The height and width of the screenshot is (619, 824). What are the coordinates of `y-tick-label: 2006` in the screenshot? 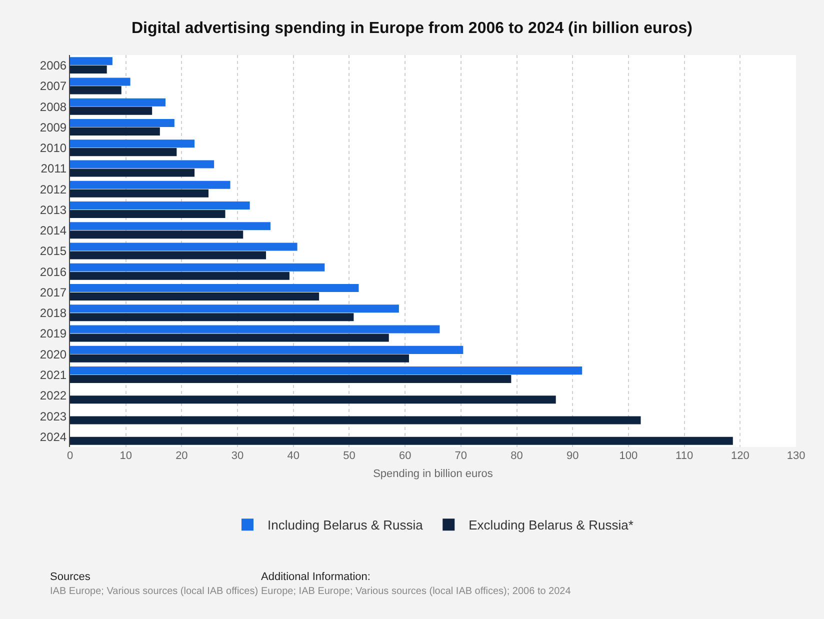 It's located at (53, 65).